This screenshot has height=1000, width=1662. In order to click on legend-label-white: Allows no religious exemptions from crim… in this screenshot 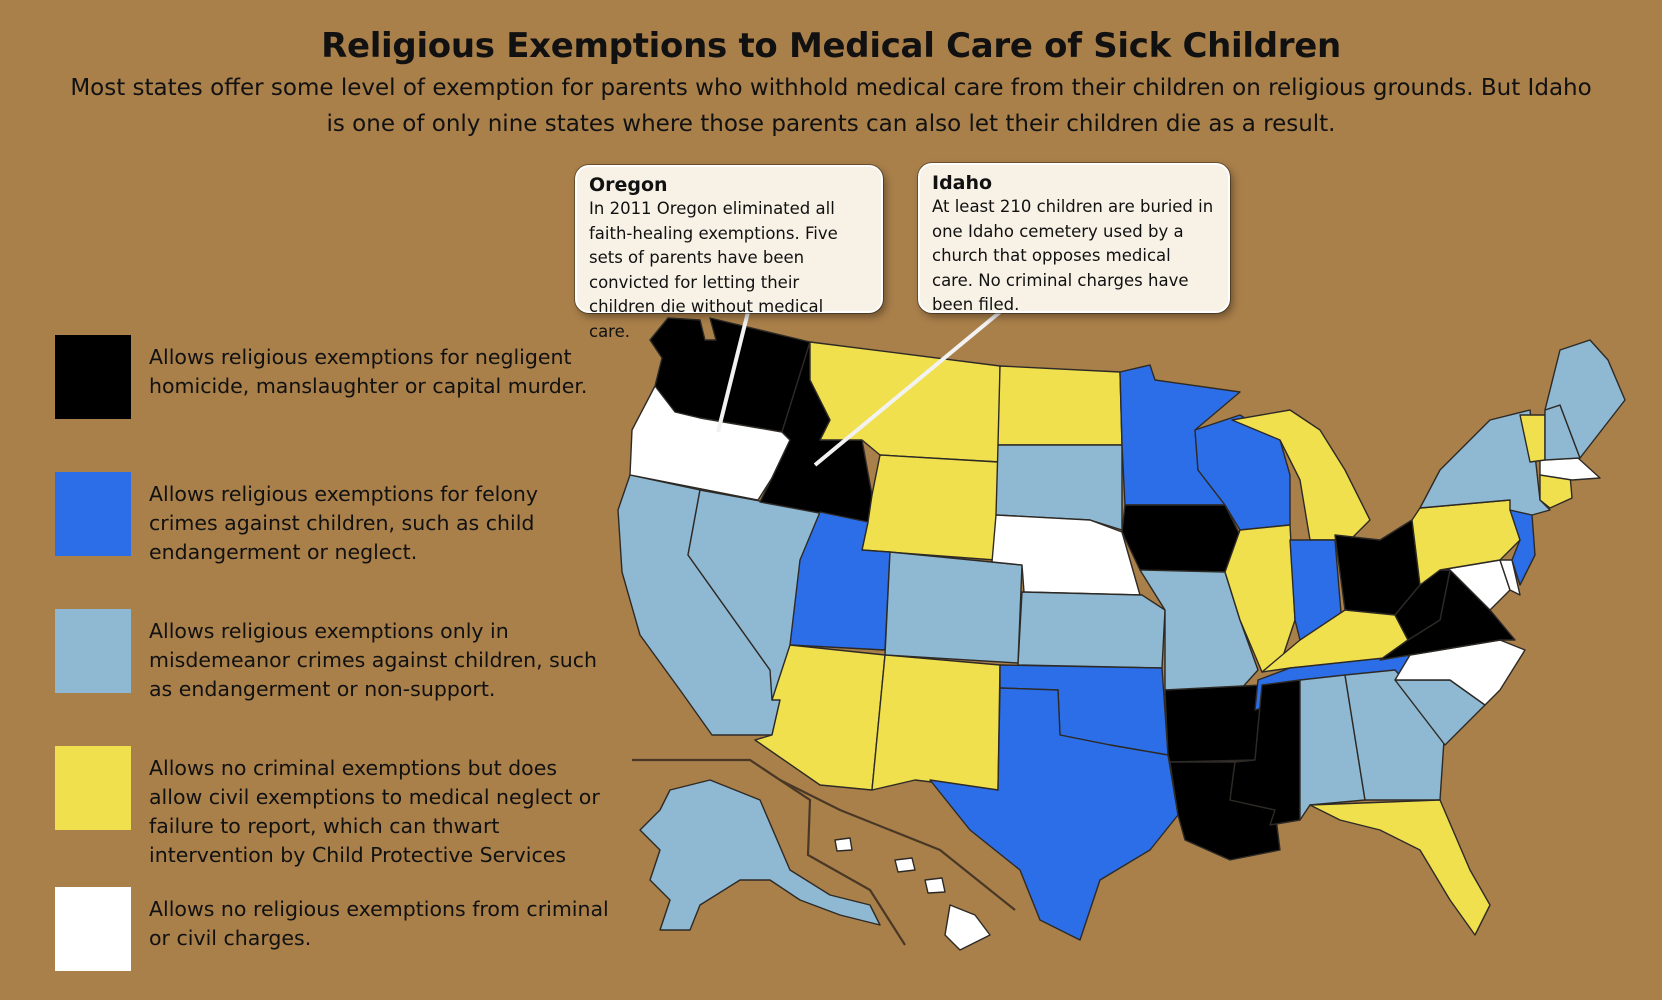, I will do `click(379, 923)`.